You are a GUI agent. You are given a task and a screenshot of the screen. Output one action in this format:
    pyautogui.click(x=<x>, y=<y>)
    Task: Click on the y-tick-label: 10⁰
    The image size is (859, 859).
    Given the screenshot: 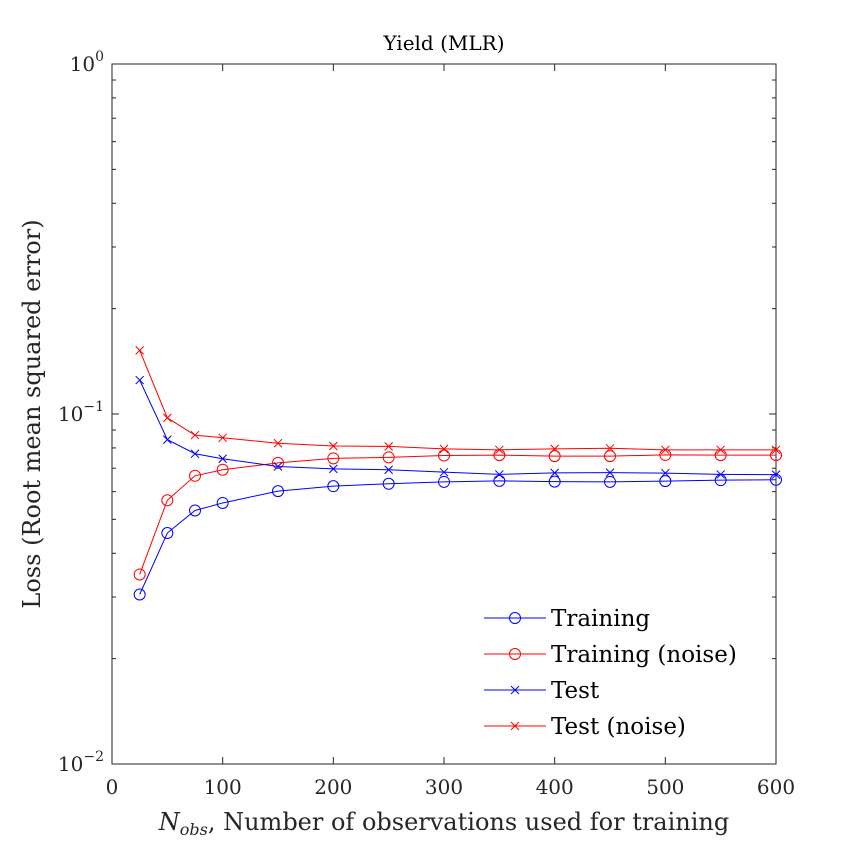 What is the action you would take?
    pyautogui.click(x=87, y=62)
    